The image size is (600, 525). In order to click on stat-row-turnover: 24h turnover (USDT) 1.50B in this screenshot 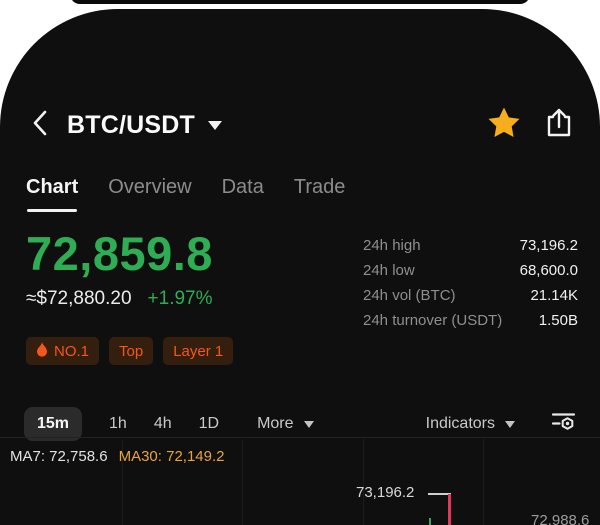, I will do `click(470, 320)`.